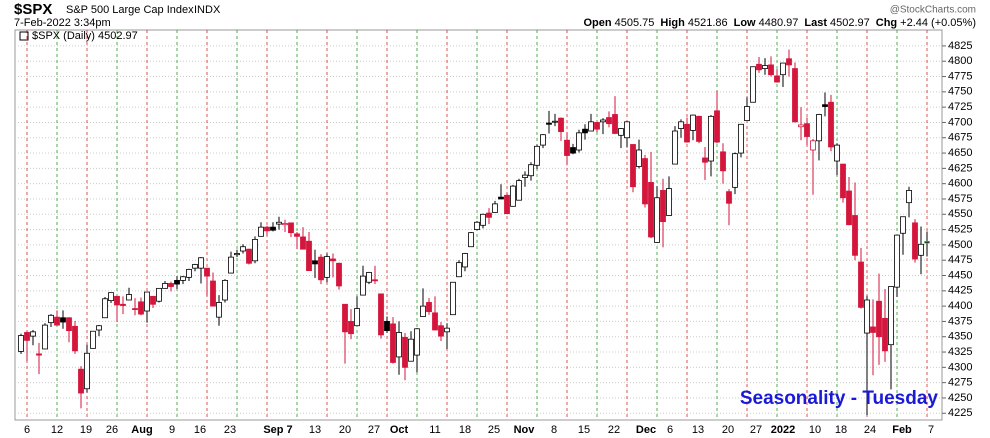 This screenshot has height=438, width=990. What do you see at coordinates (708, 23) in the screenshot?
I see `quote-value: 4521.86` at bounding box center [708, 23].